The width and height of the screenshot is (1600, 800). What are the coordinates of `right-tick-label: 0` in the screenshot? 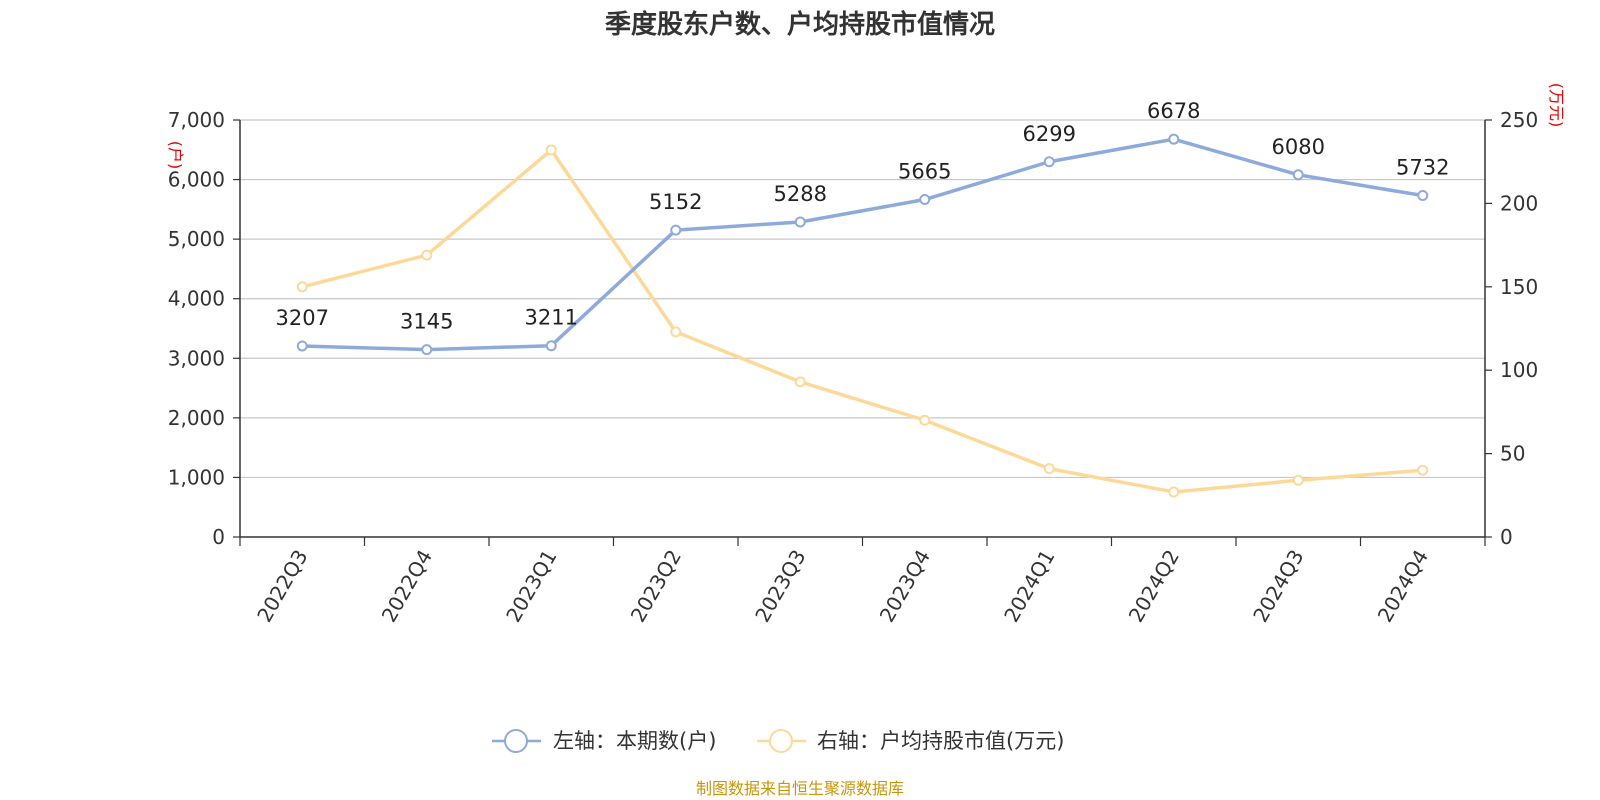 It's located at (1506, 537).